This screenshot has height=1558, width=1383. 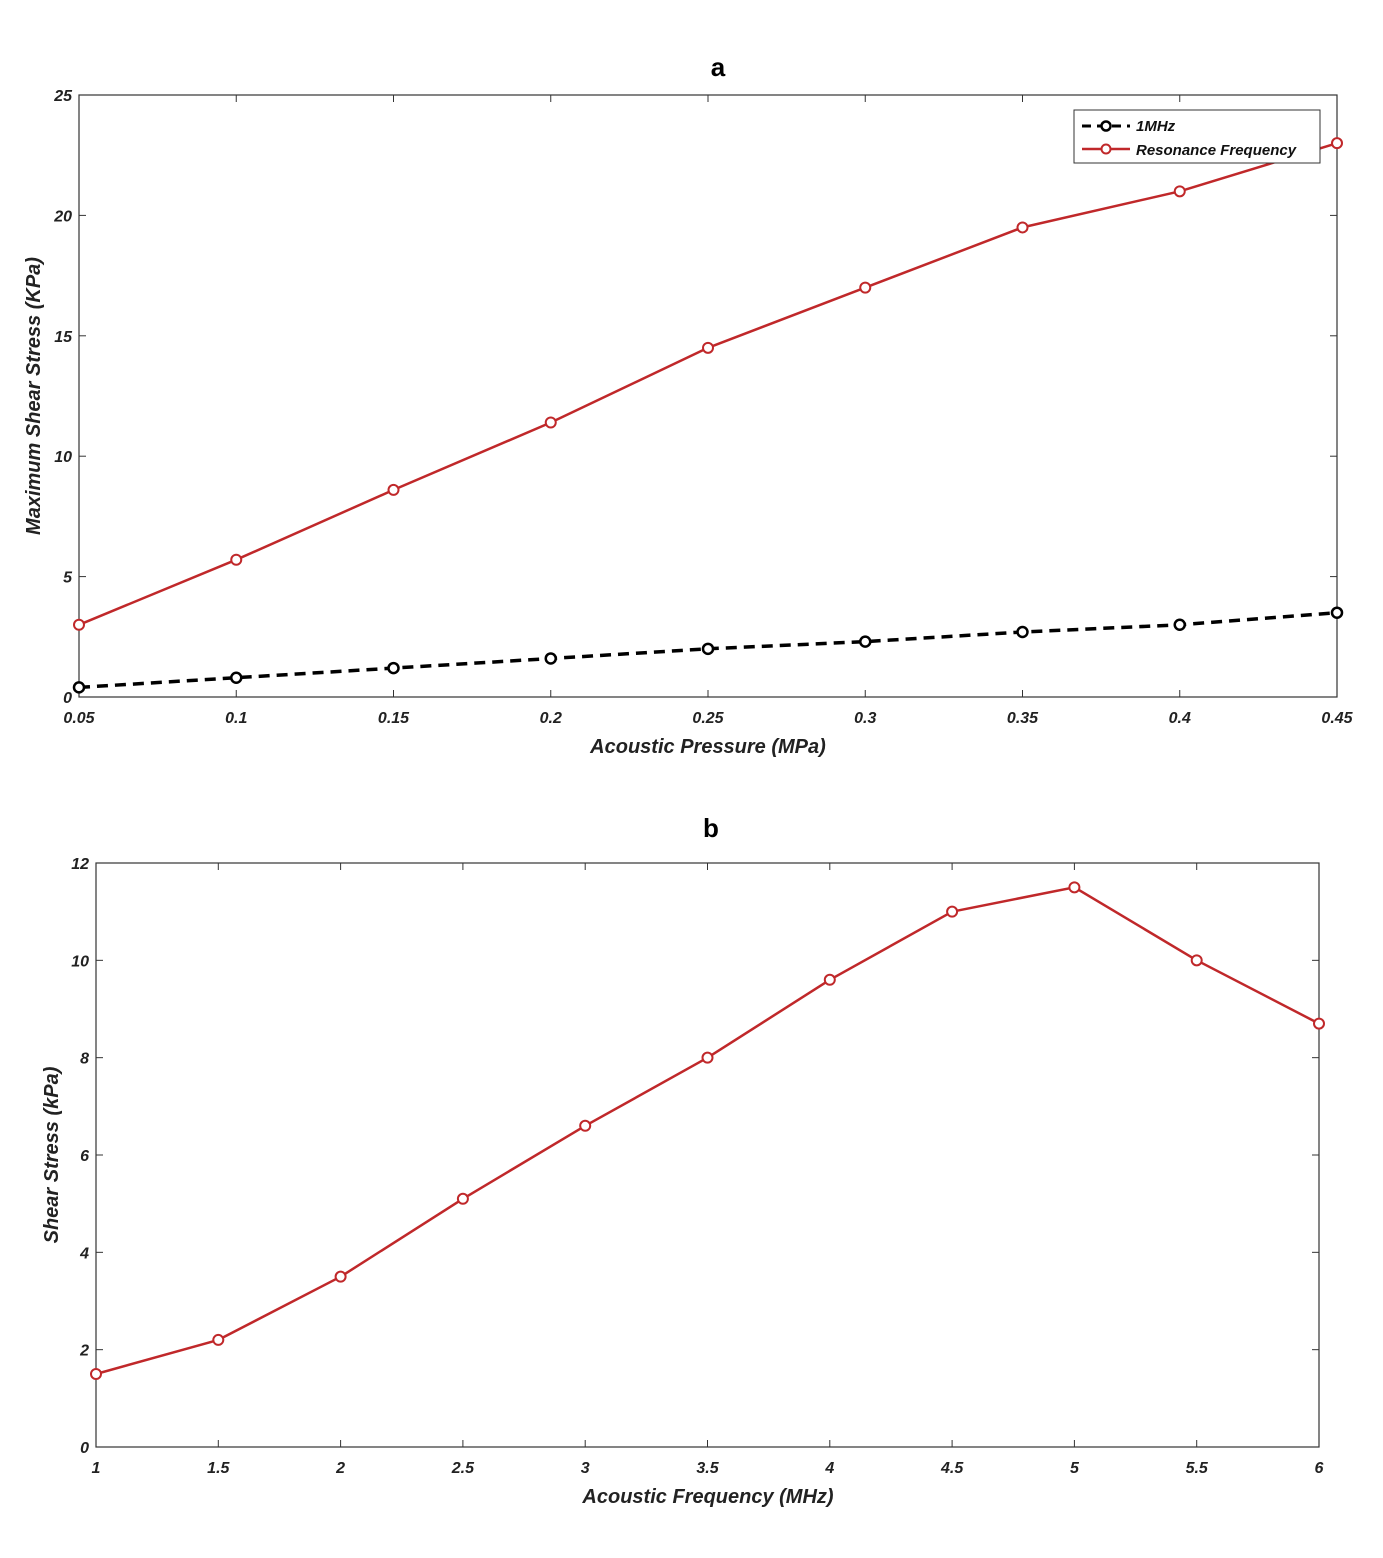 I want to click on x-tick-label: 0.35, so click(x=1023, y=718).